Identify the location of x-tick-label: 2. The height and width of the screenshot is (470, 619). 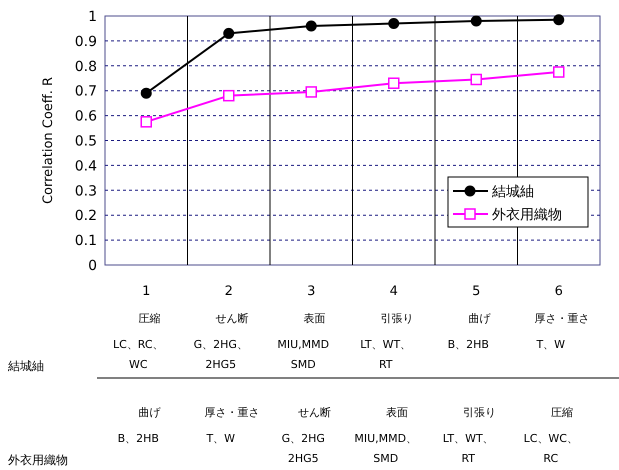
(228, 291).